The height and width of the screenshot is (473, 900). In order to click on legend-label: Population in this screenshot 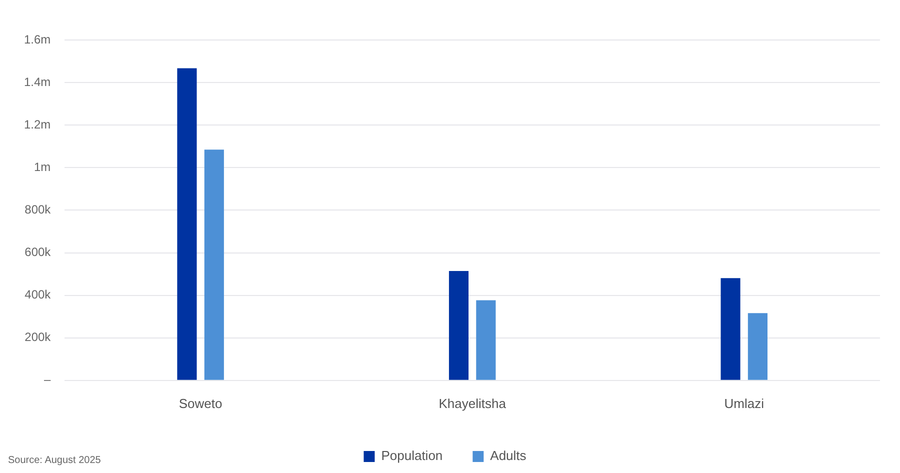, I will do `click(412, 456)`.